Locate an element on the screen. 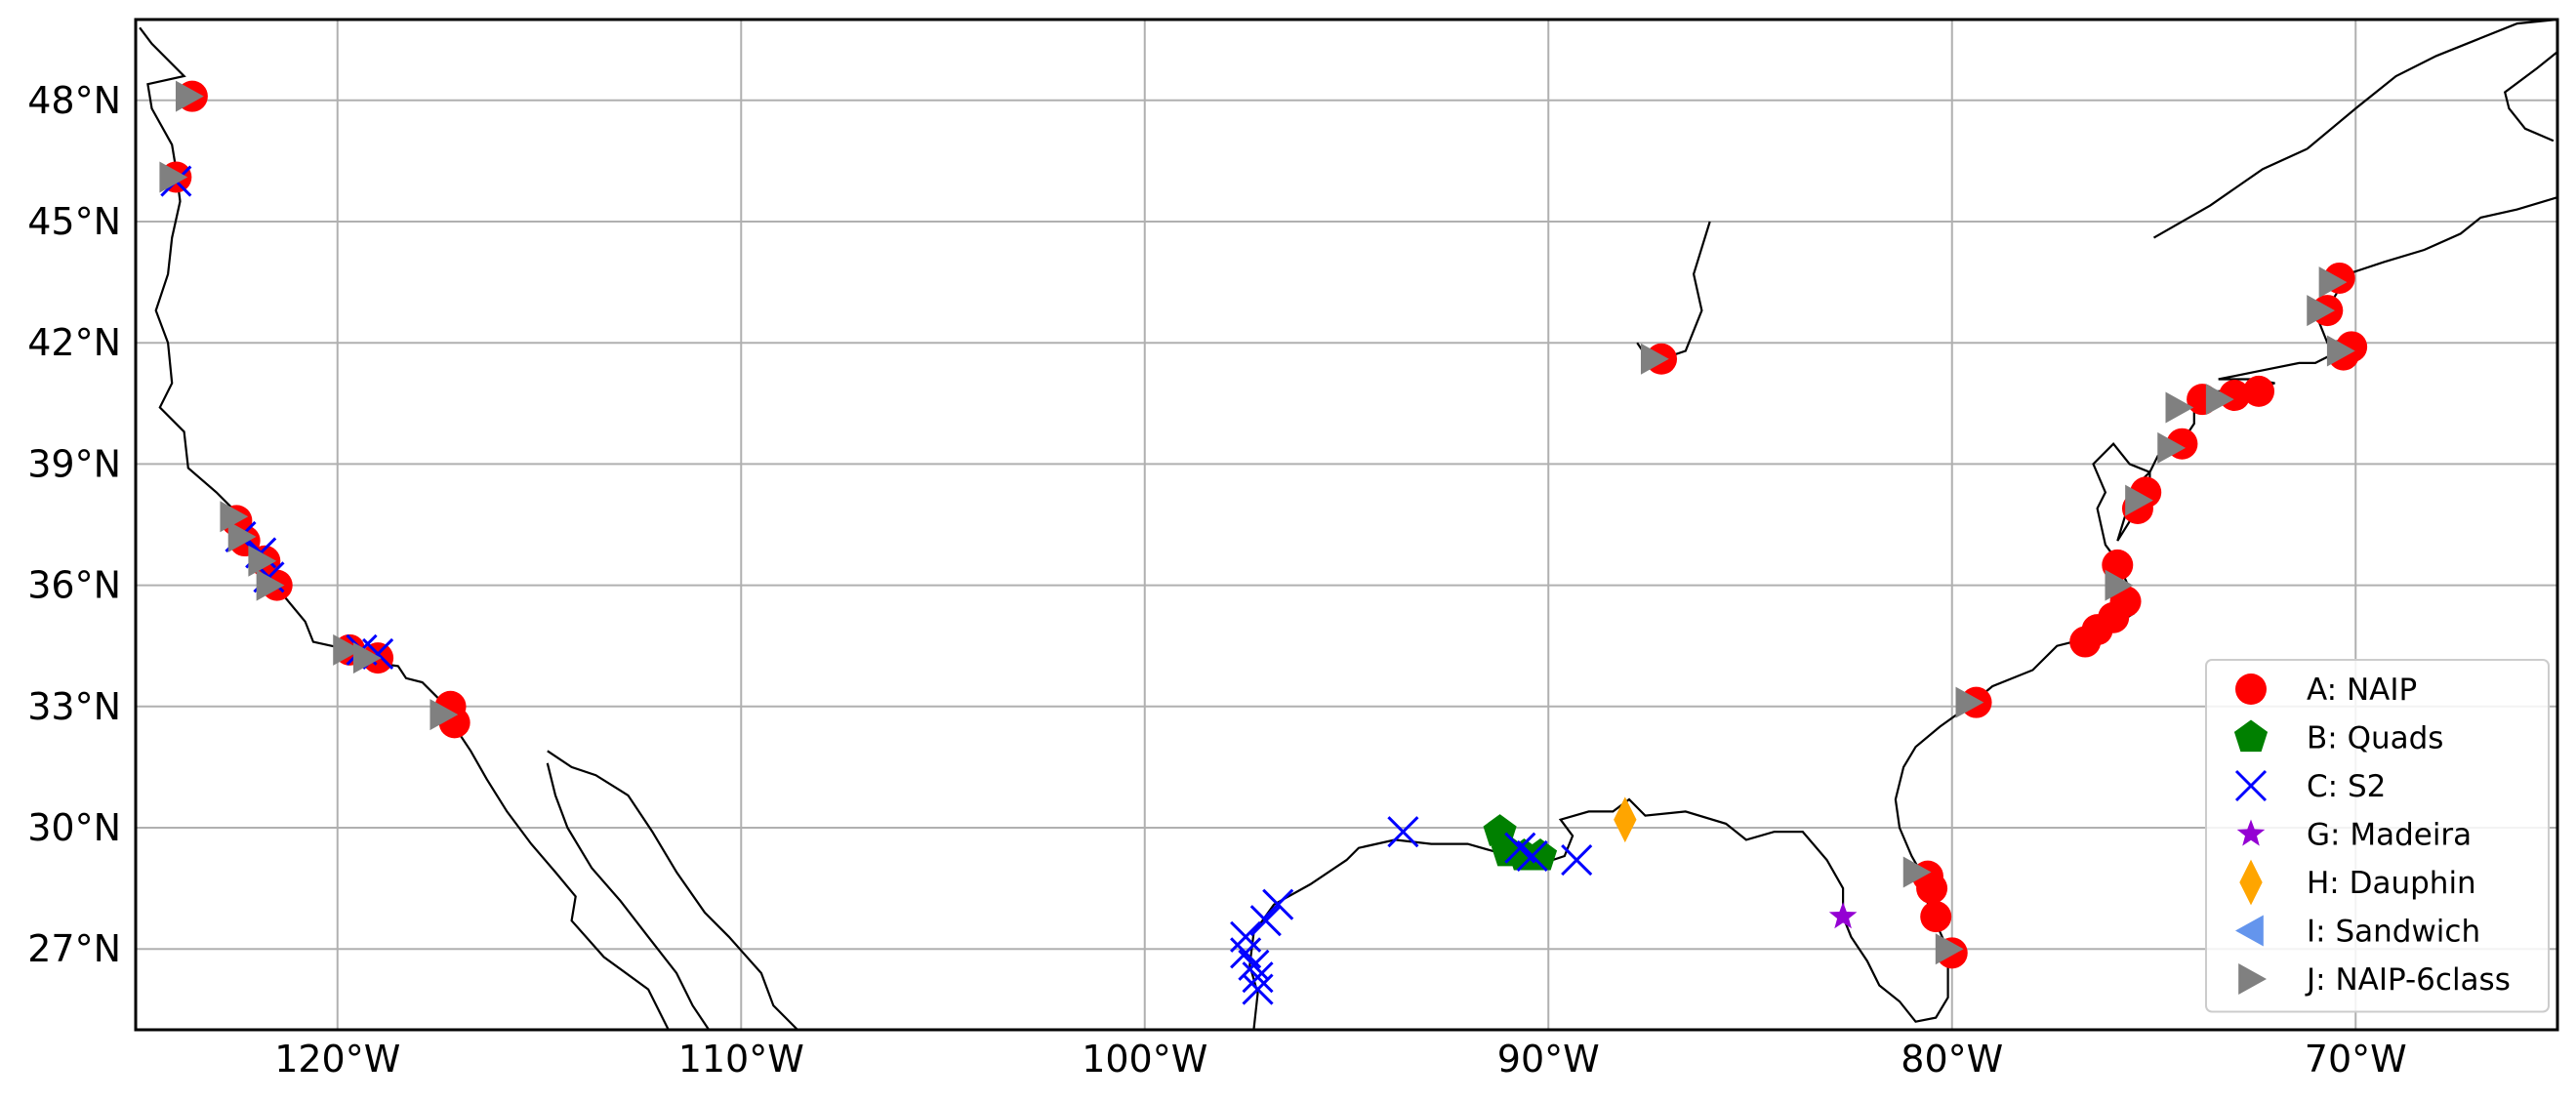 This screenshot has width=2576, height=1102. legend-label: I: Sandwich is located at coordinates (2393, 932).